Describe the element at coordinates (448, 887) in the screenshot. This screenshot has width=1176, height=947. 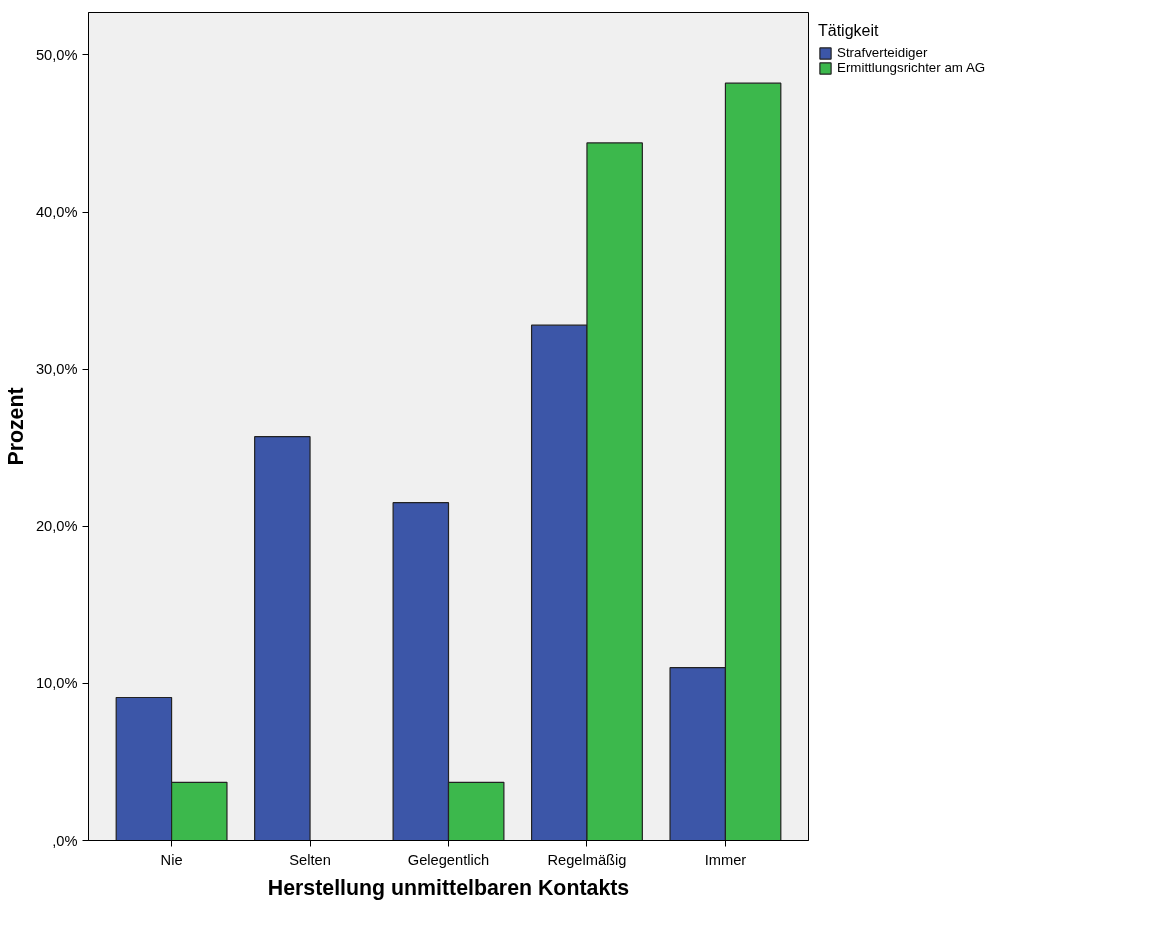
I see `x-axis-title: Herstellung unmittelbaren Kontakts` at that location.